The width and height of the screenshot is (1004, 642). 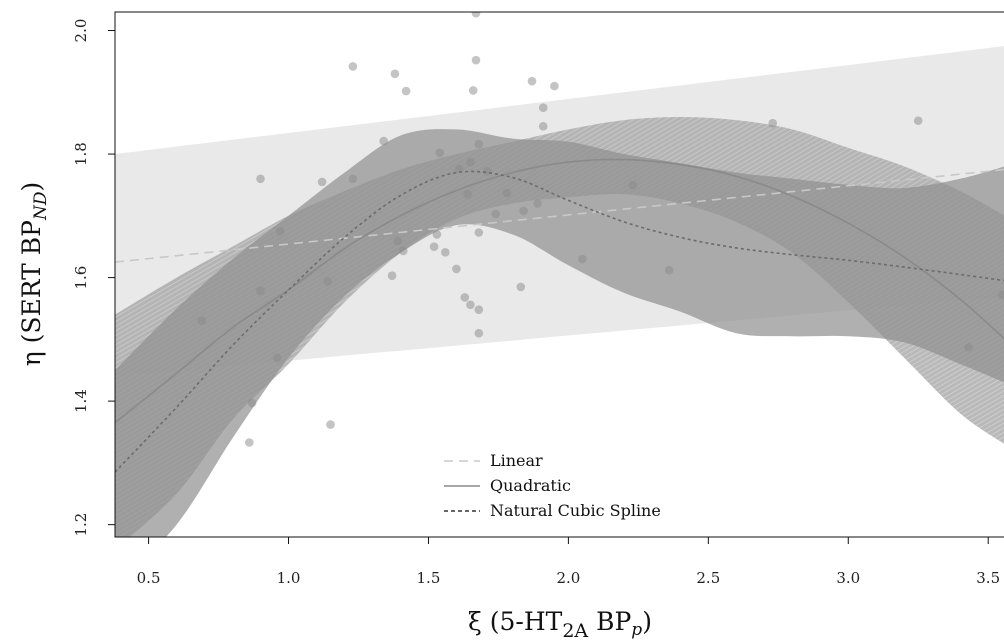 I want to click on x-tick-label: 0.5, so click(x=149, y=578).